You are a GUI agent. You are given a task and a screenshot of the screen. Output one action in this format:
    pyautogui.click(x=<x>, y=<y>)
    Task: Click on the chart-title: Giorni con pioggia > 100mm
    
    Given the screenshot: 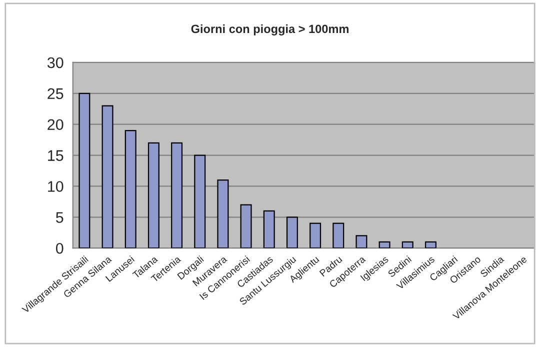 What is the action you would take?
    pyautogui.click(x=269, y=30)
    